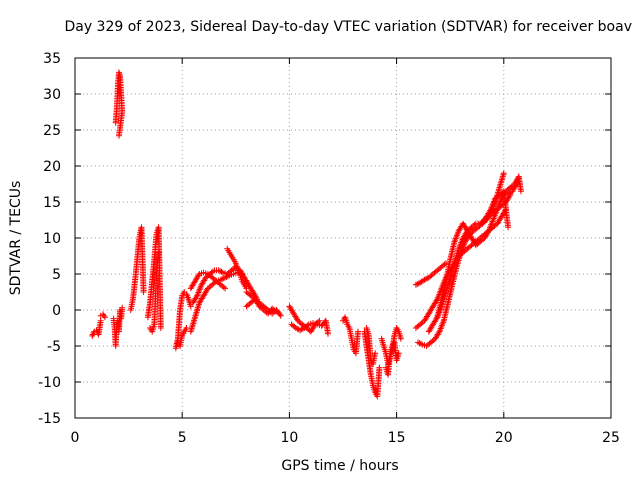  Describe the element at coordinates (52, 203) in the screenshot. I see `y-tick-label: 15` at that location.